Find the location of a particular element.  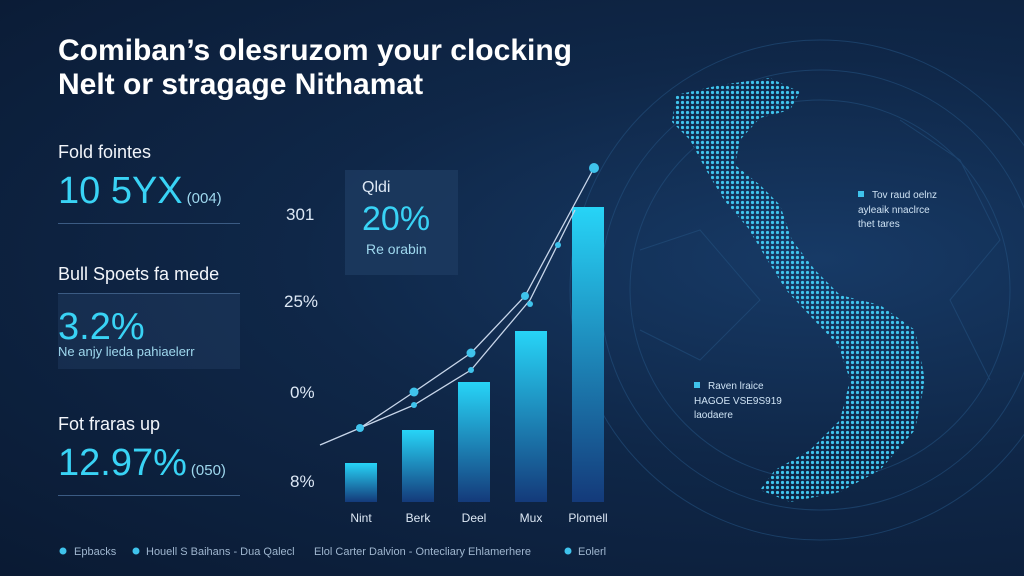

axis-label: 301 is located at coordinates (300, 214).